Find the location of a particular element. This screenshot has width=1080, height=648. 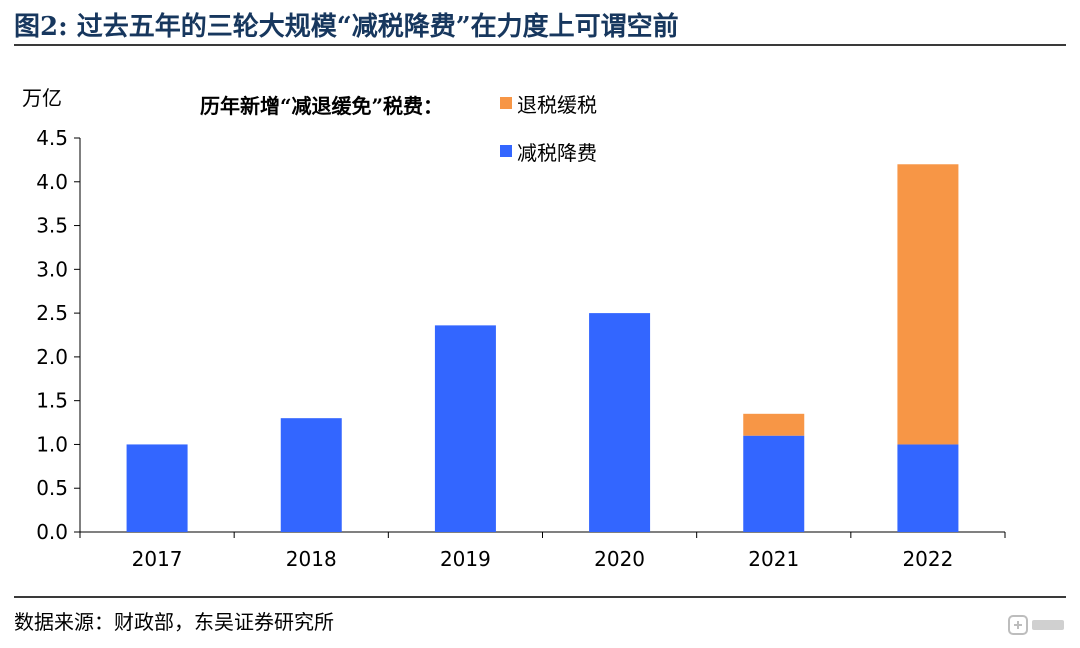

y-axis-unit-label: 万亿 is located at coordinates (42, 98).